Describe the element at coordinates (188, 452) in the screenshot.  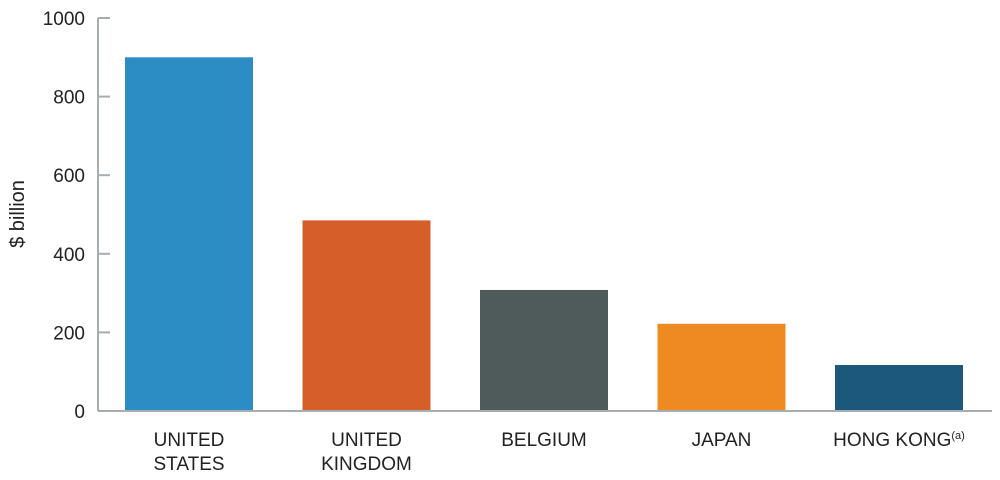
I see `x-category-label: UNITED STATES` at that location.